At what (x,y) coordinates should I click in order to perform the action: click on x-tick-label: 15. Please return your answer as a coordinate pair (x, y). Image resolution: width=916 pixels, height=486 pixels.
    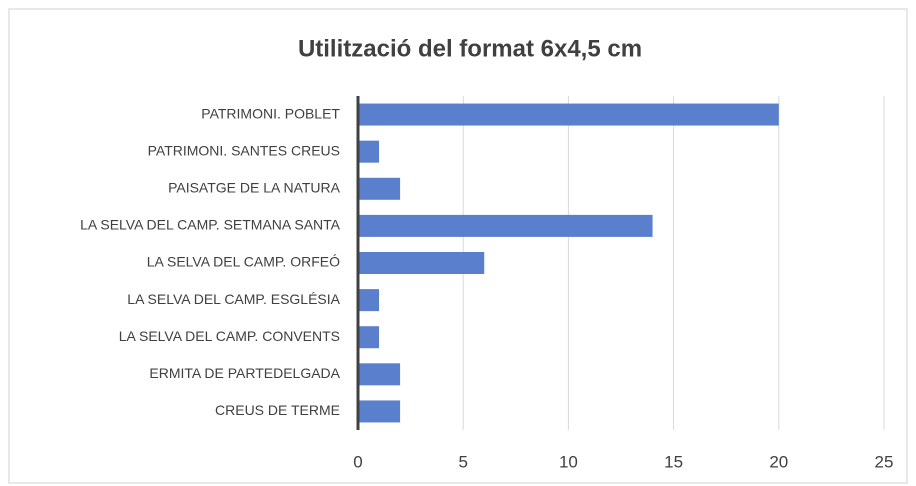
    Looking at the image, I should click on (673, 461).